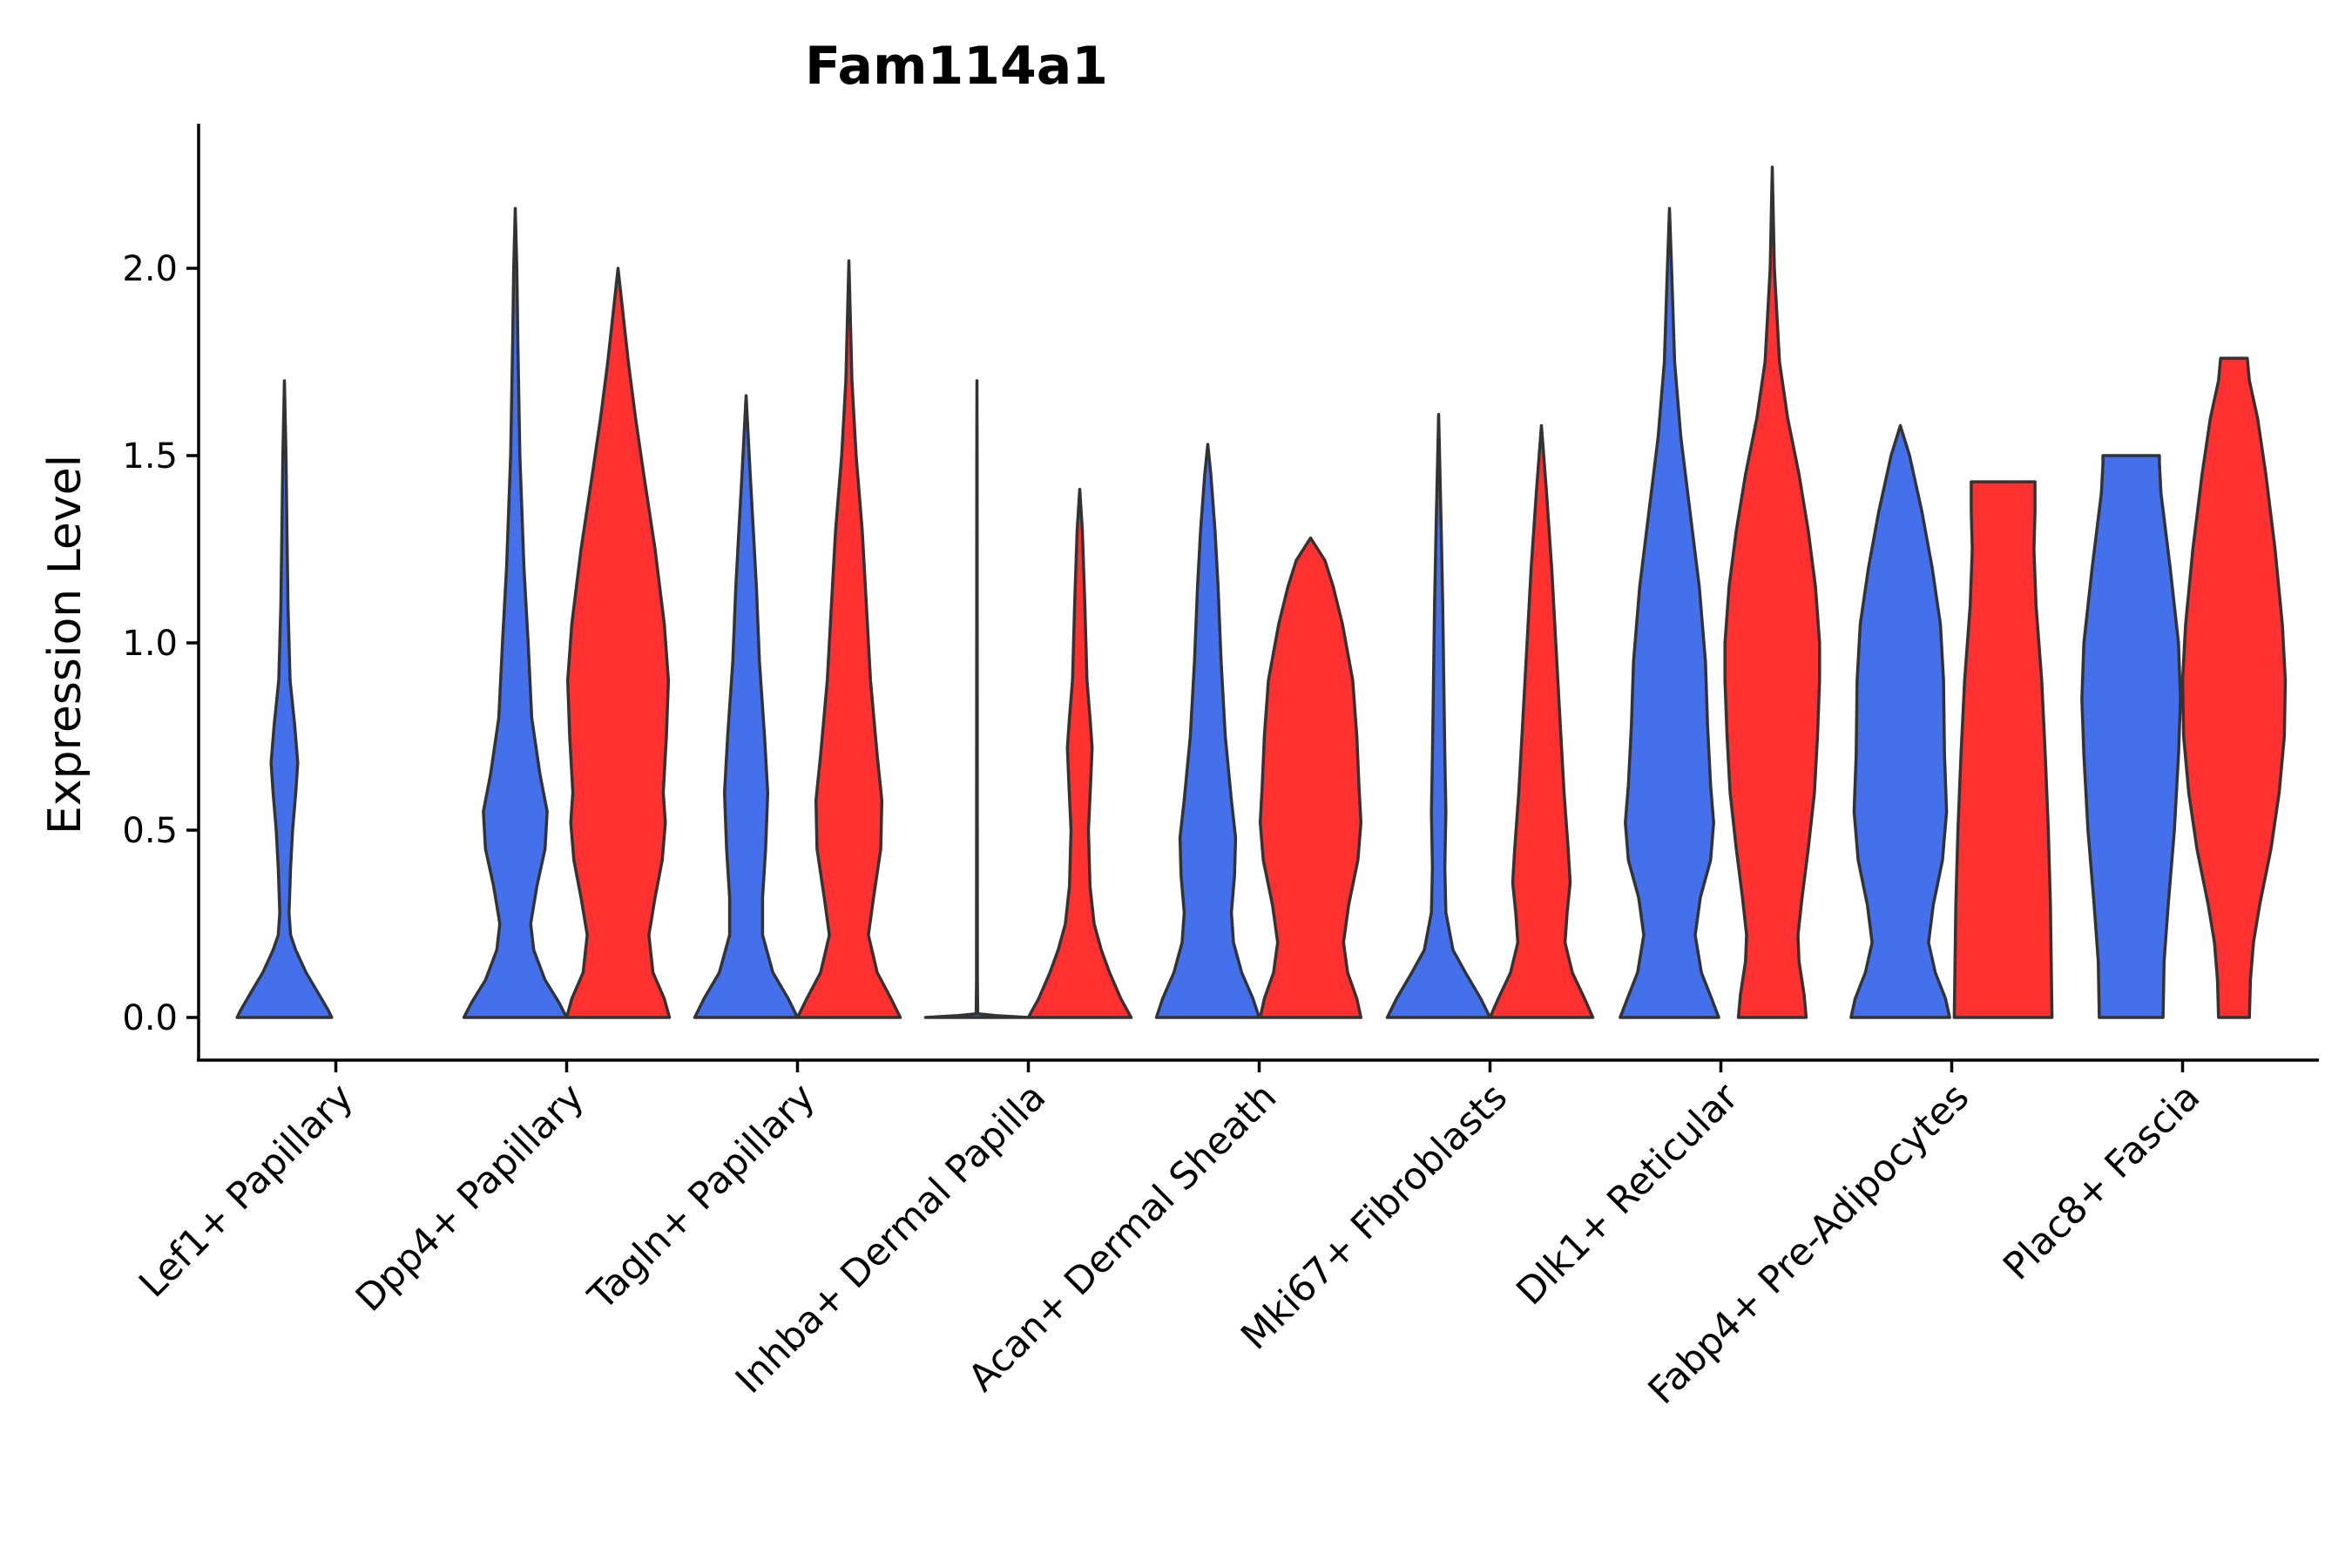  Describe the element at coordinates (1628, 1194) in the screenshot. I see `x-tick-label: Dlk1+ Reticular` at that location.